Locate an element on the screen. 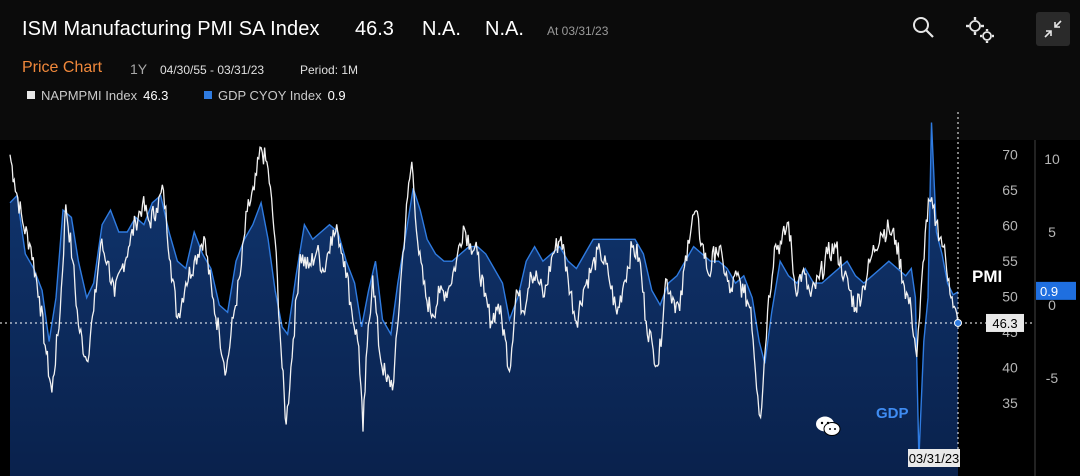  legend-label-pmi: NAPMPMI Index is located at coordinates (89, 95).